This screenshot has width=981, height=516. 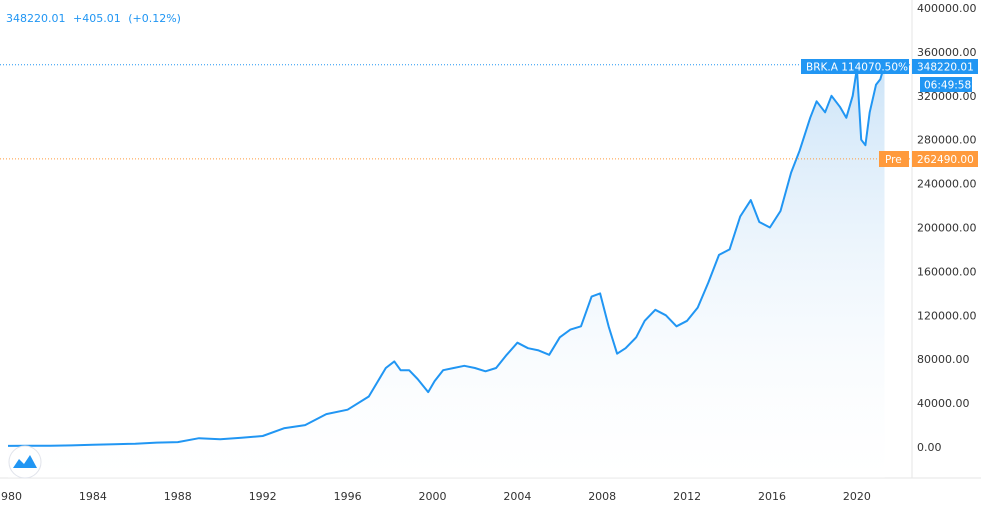 I want to click on x-tick-label: 2008, so click(x=602, y=496).